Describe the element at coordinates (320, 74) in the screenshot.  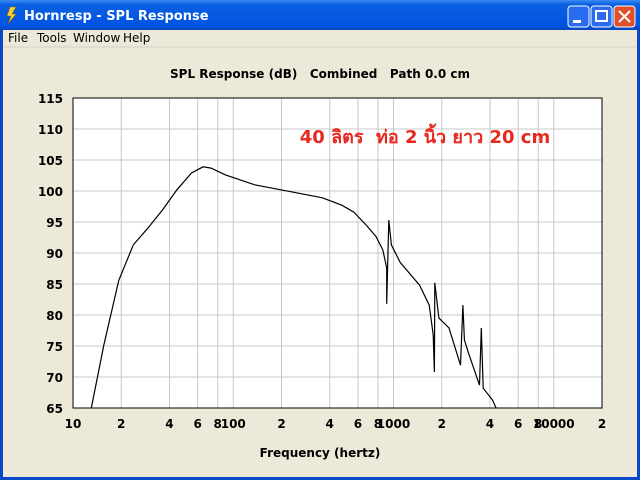
I see `chart-title: SPL Response (dB) Combined Path 0.0 cm` at that location.